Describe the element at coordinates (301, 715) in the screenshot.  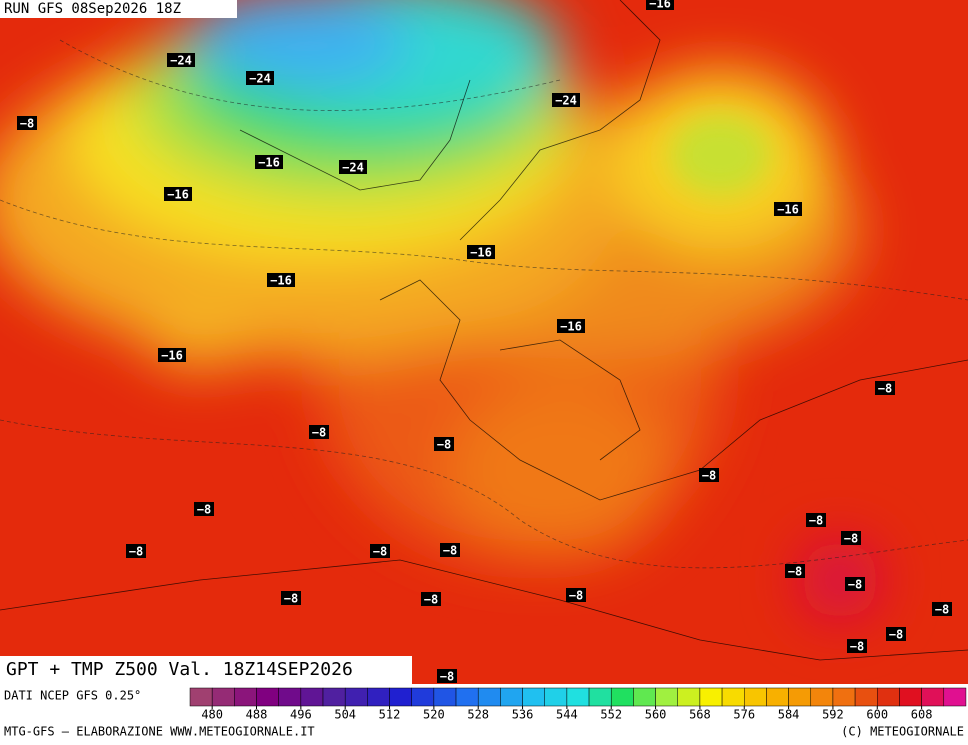
I see `colorbar-tick-label: 496` at that location.